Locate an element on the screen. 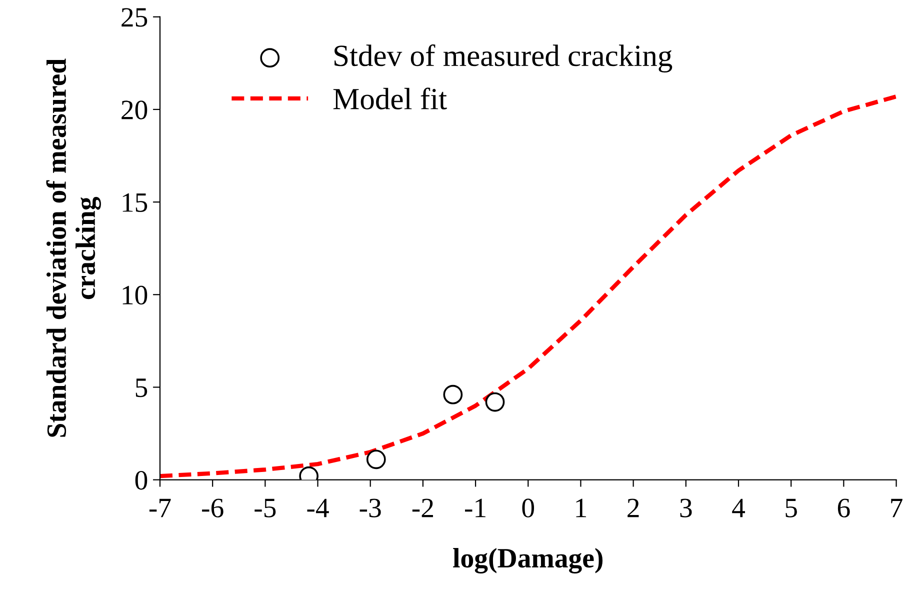  x-tick-label: 4 is located at coordinates (739, 508).